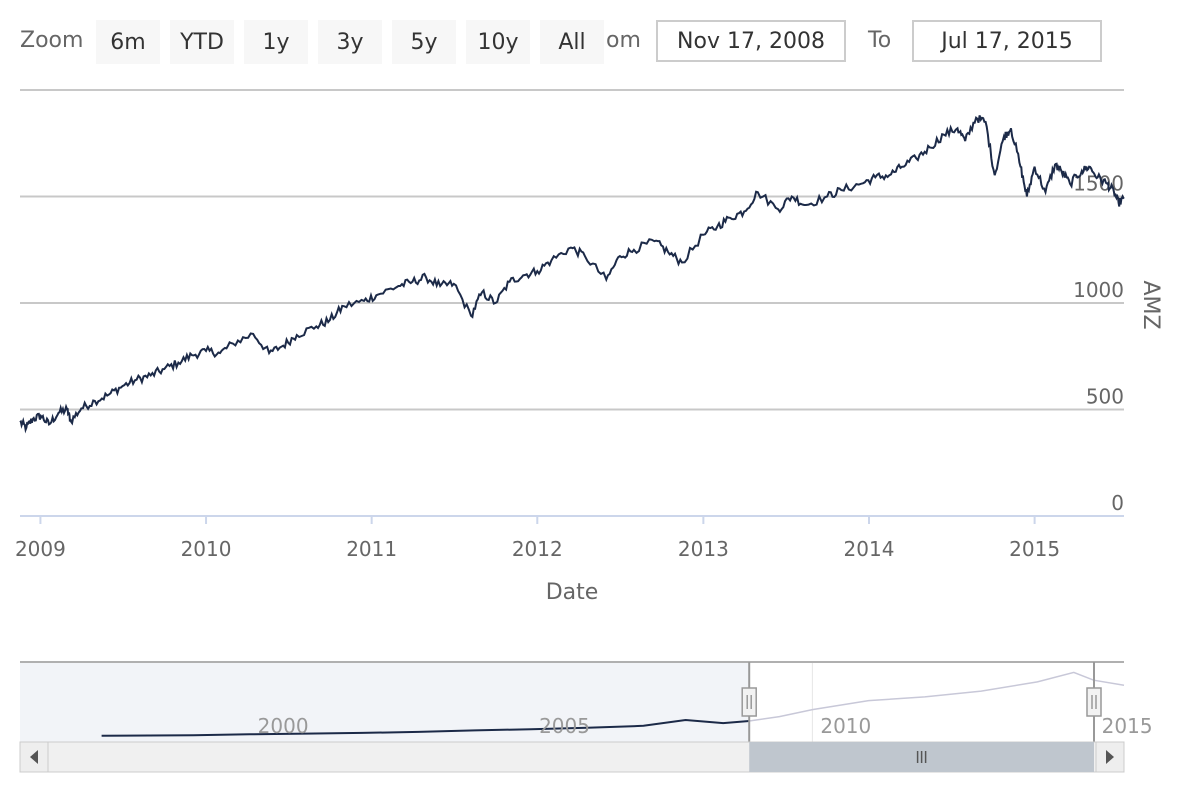 The width and height of the screenshot is (1200, 800). I want to click on x-tick-label: 2012, so click(537, 549).